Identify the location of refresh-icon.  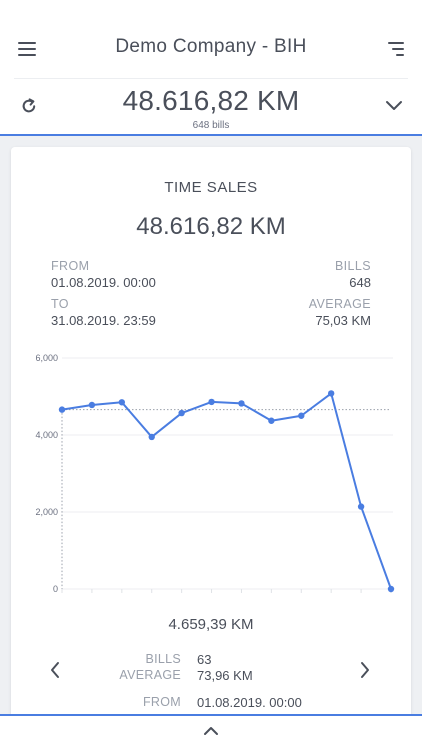
(29, 106).